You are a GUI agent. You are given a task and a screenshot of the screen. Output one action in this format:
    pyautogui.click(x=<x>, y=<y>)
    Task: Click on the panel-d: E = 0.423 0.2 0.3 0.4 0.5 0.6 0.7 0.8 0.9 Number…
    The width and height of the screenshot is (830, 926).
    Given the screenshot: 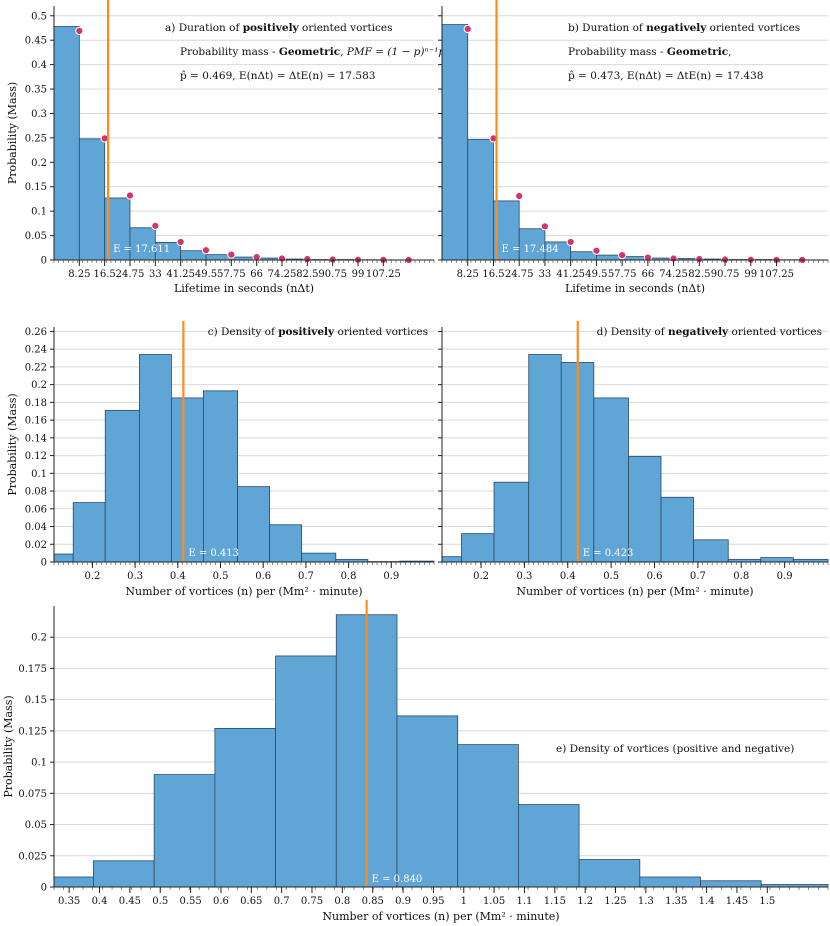 What is the action you would take?
    pyautogui.click(x=633, y=459)
    